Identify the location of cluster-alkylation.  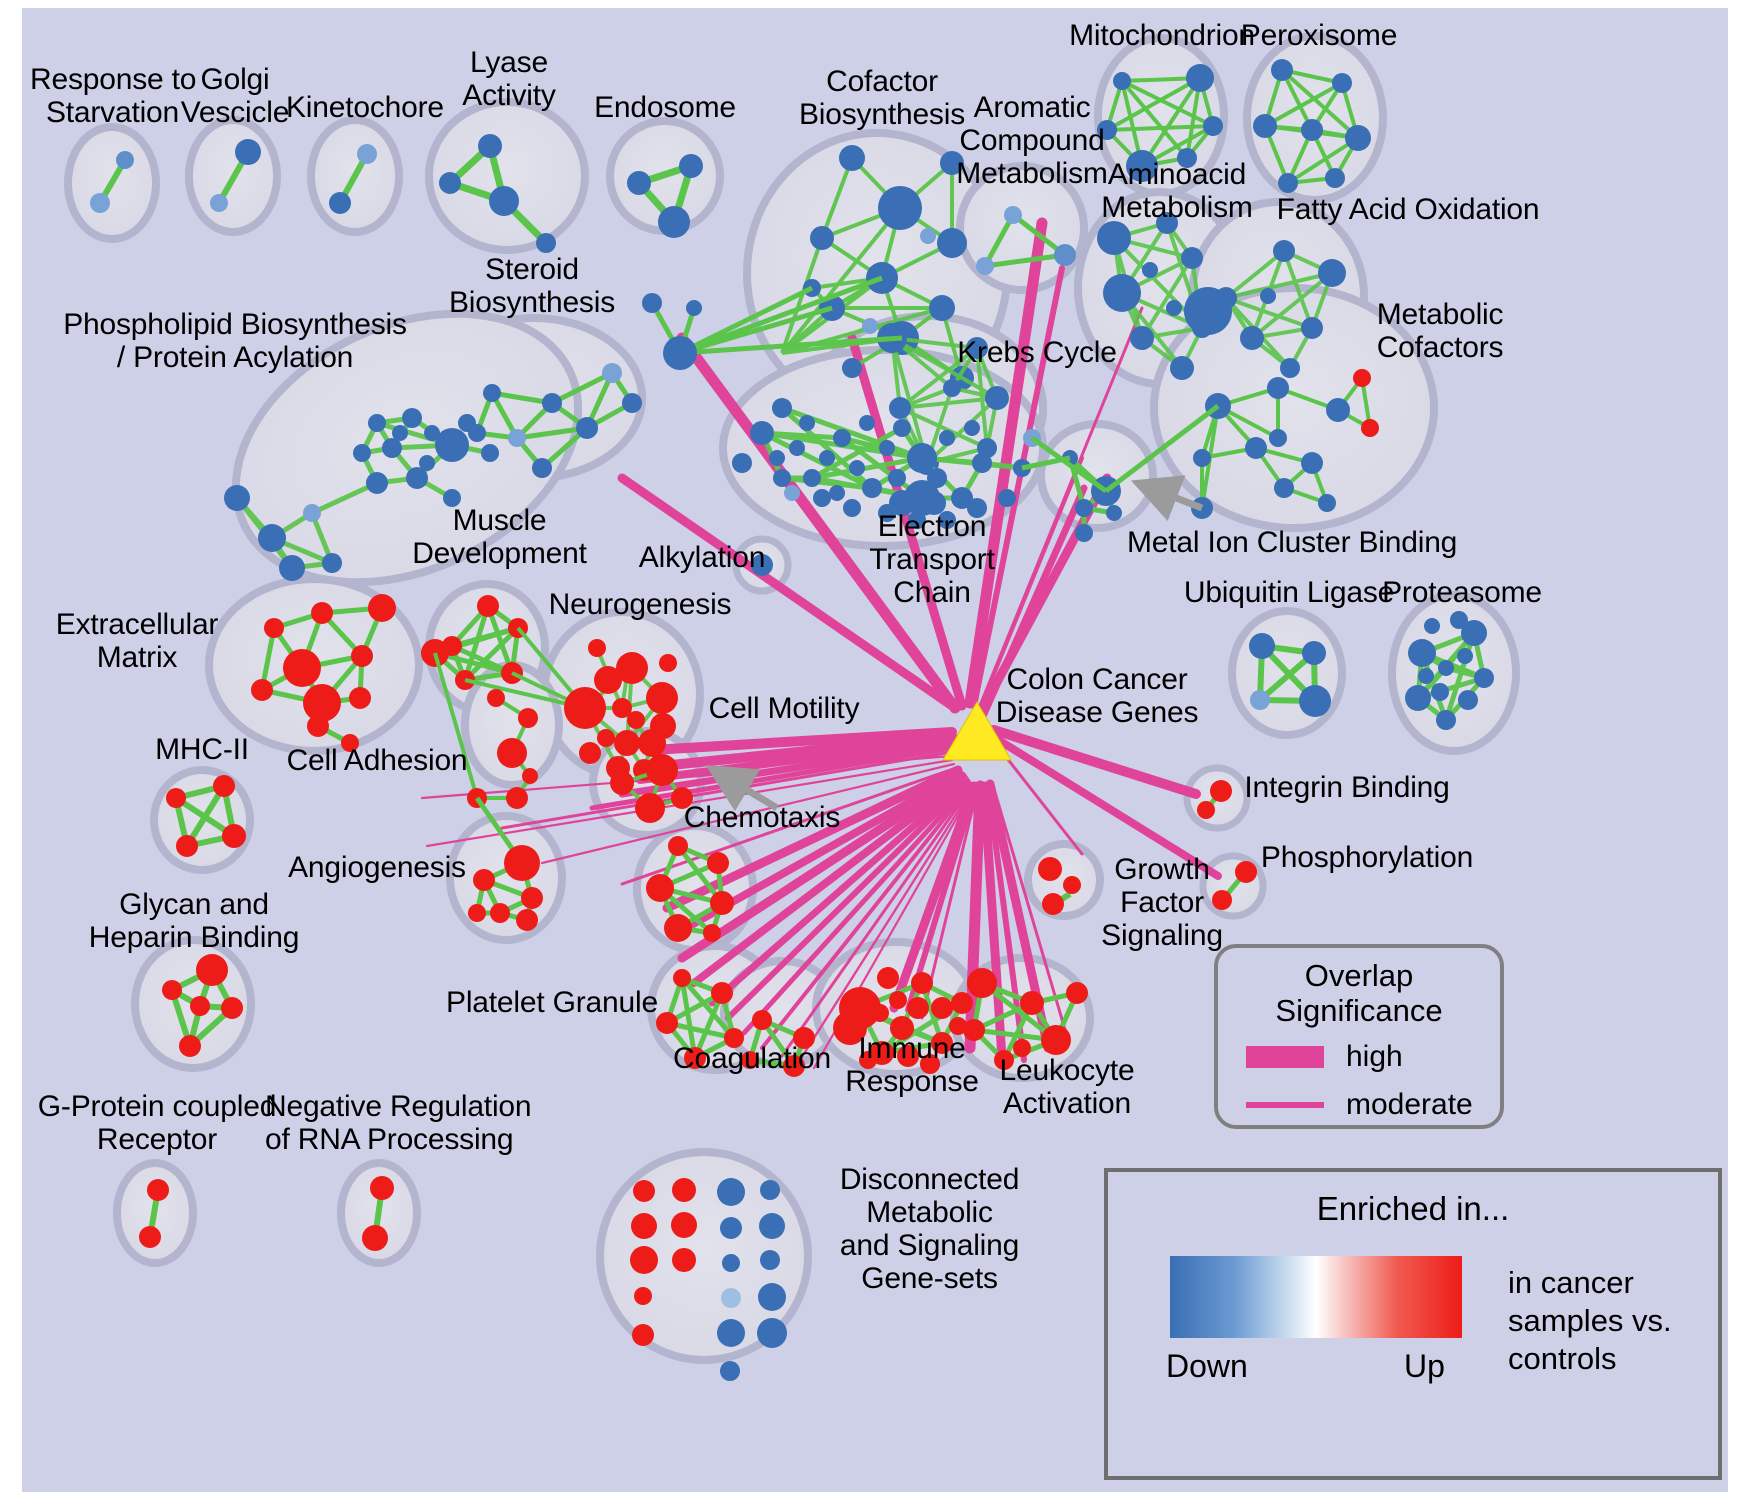
(762, 565).